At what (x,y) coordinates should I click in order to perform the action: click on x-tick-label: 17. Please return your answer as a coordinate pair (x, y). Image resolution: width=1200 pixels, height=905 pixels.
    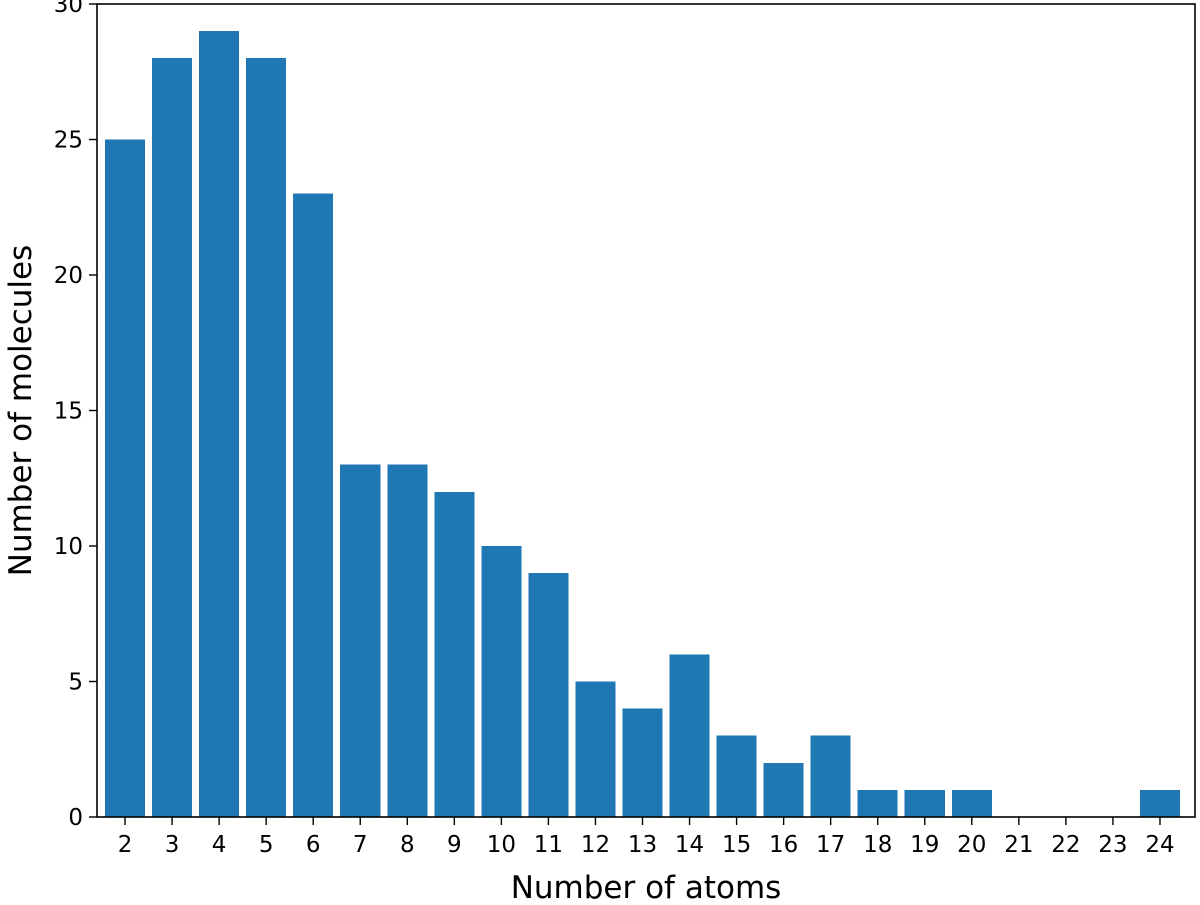
    Looking at the image, I should click on (830, 845).